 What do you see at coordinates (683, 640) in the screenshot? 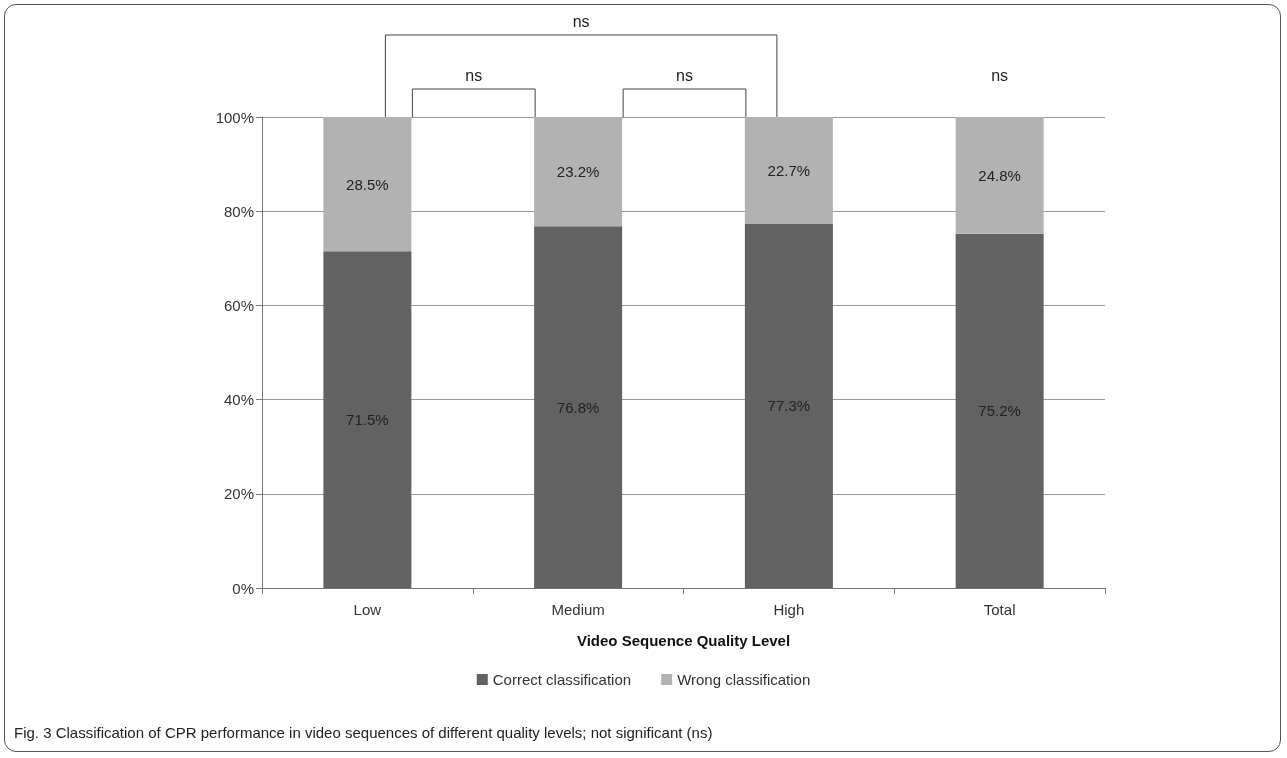
I see `x-axis-title: Video Sequence Quality Level` at bounding box center [683, 640].